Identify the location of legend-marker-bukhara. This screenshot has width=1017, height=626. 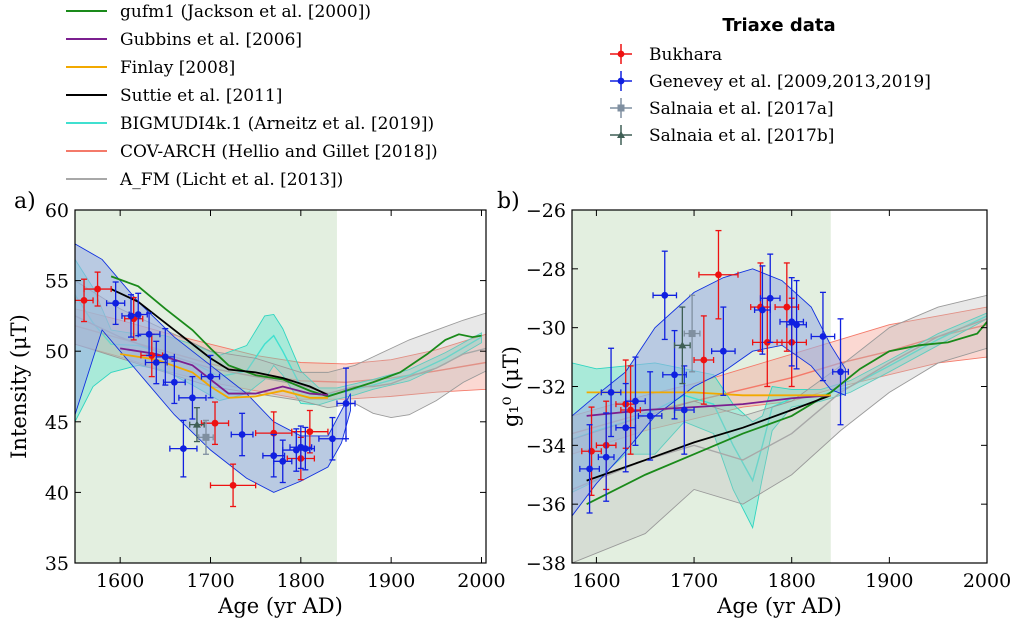
(621, 54).